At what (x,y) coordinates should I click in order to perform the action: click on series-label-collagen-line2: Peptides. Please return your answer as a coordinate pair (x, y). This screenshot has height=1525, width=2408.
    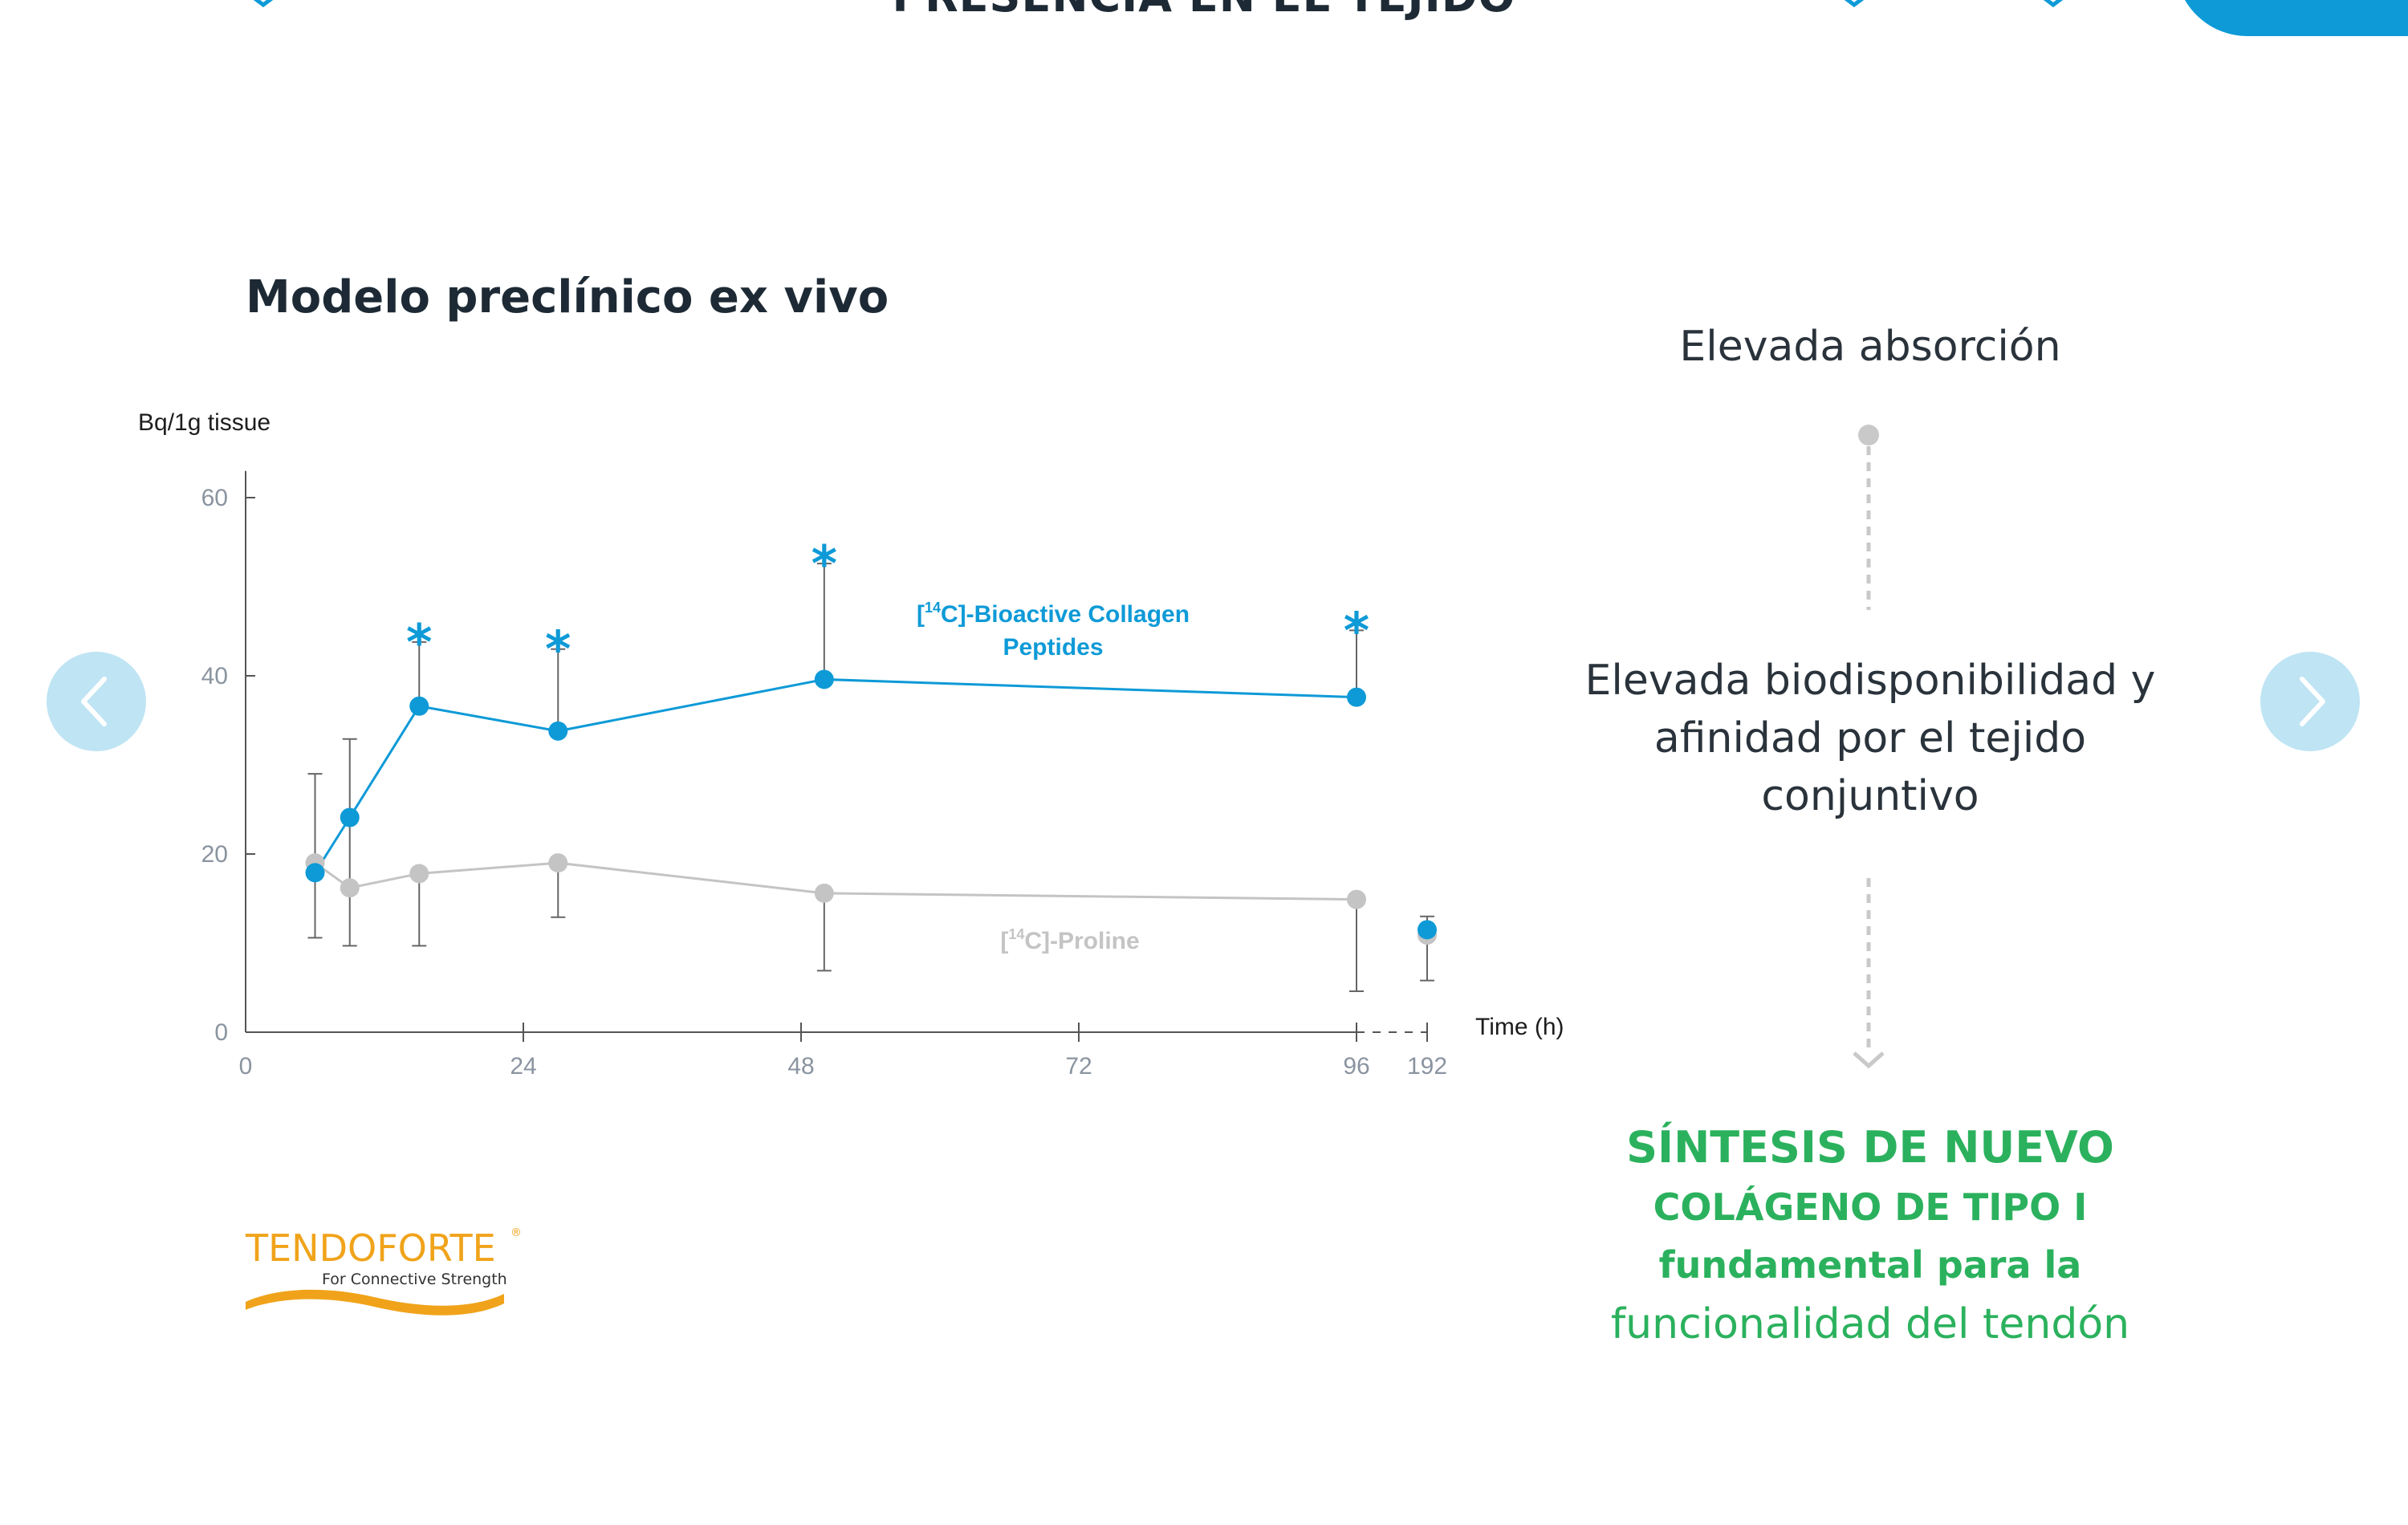
    Looking at the image, I should click on (1053, 647).